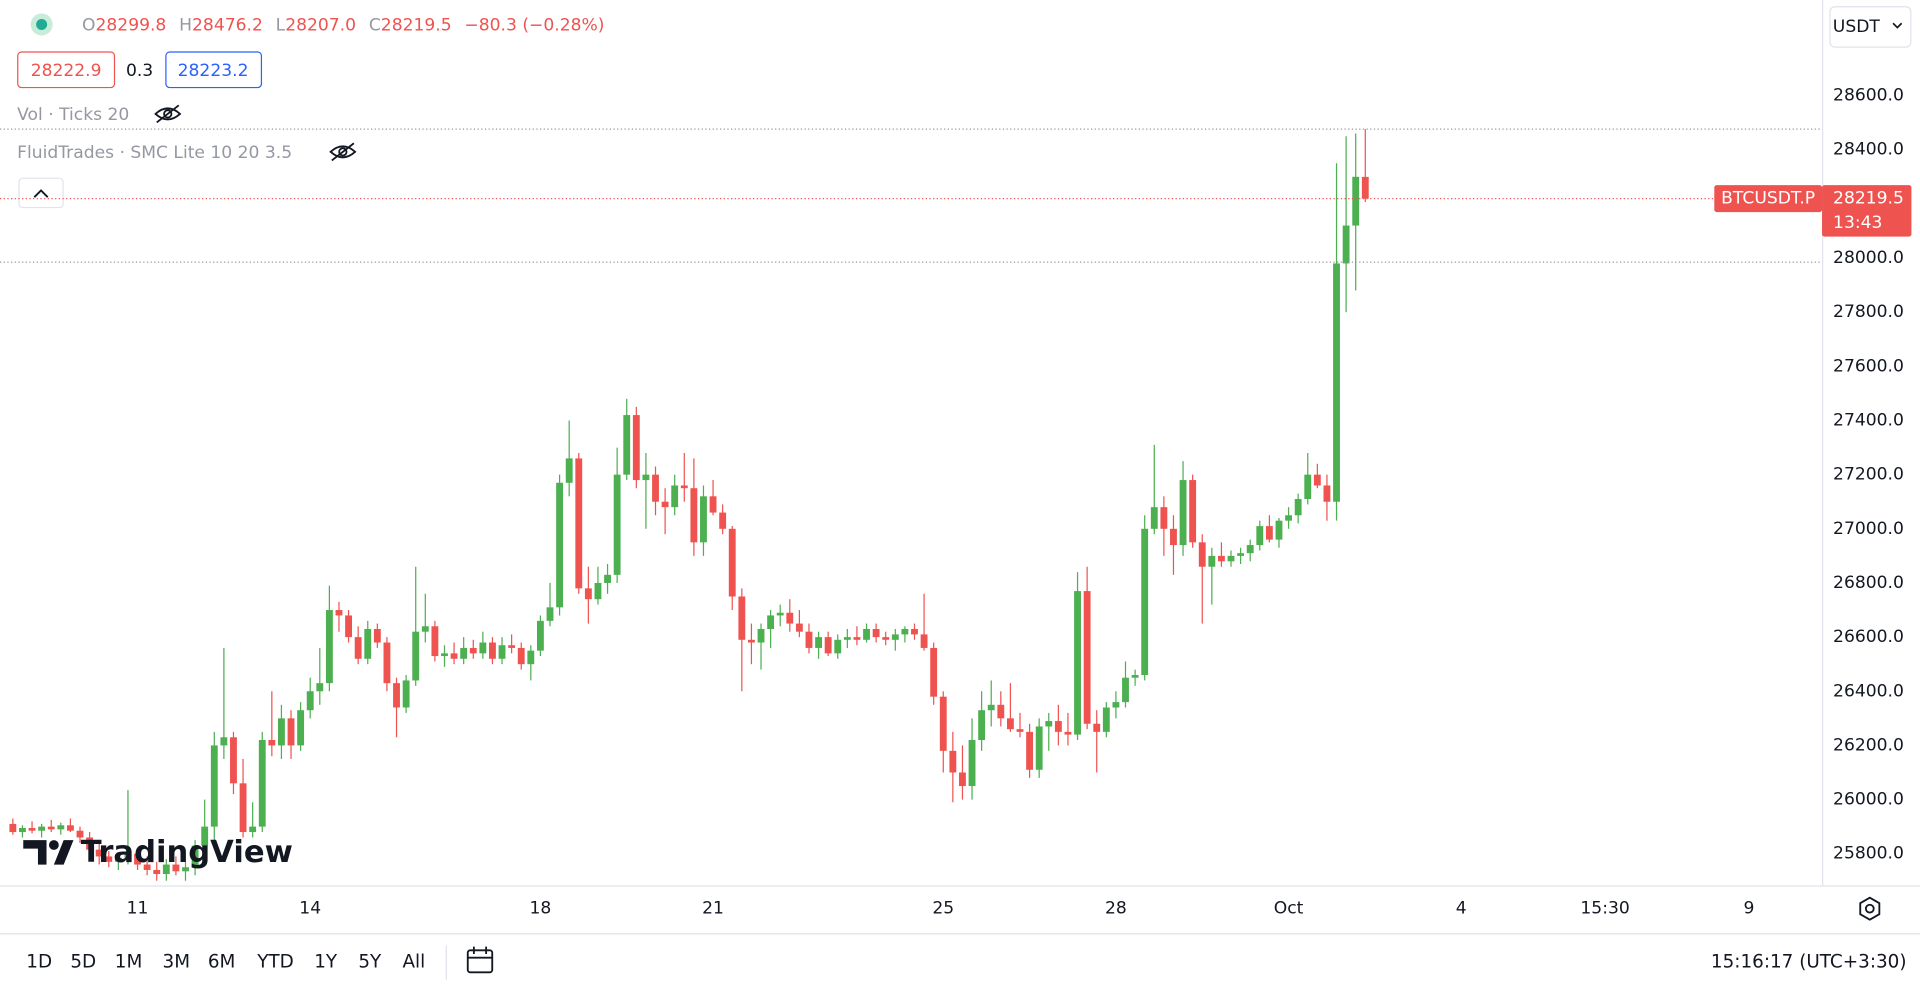 The image size is (1920, 989). I want to click on y-tick-label: 26800.0, so click(1868, 583).